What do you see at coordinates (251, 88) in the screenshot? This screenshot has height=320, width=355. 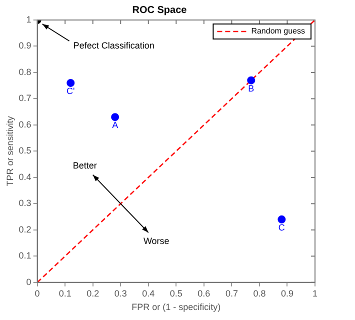 I see `series-label: B` at bounding box center [251, 88].